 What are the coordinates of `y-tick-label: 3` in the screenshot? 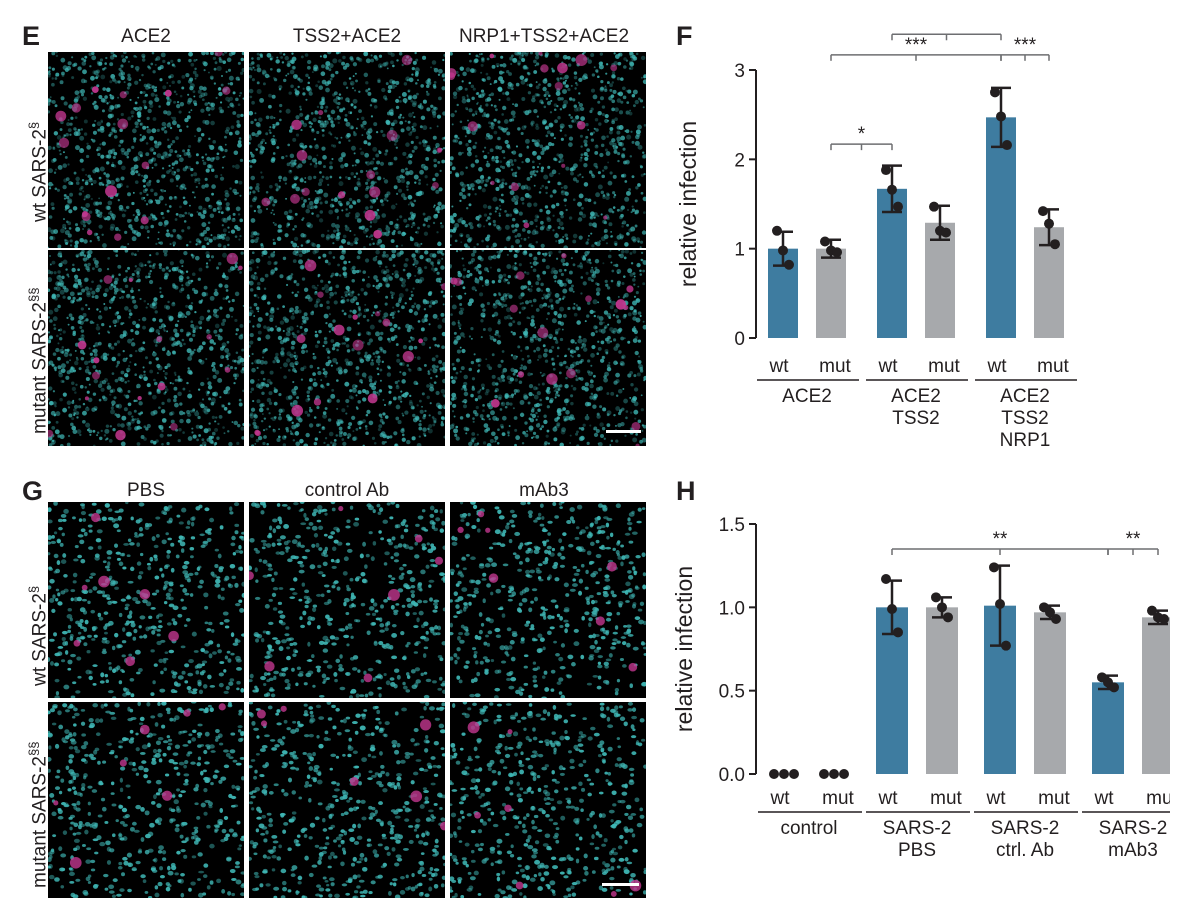 It's located at (739, 71).